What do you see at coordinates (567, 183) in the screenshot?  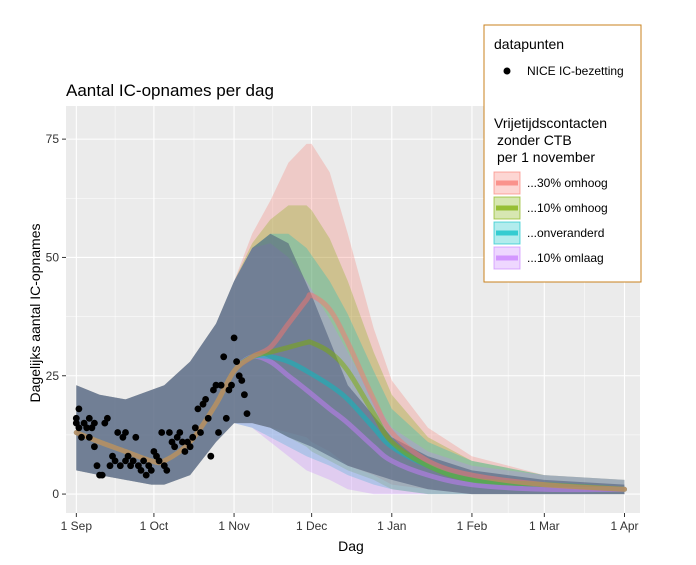 I see `legend-key-label: ...30% omhoog` at bounding box center [567, 183].